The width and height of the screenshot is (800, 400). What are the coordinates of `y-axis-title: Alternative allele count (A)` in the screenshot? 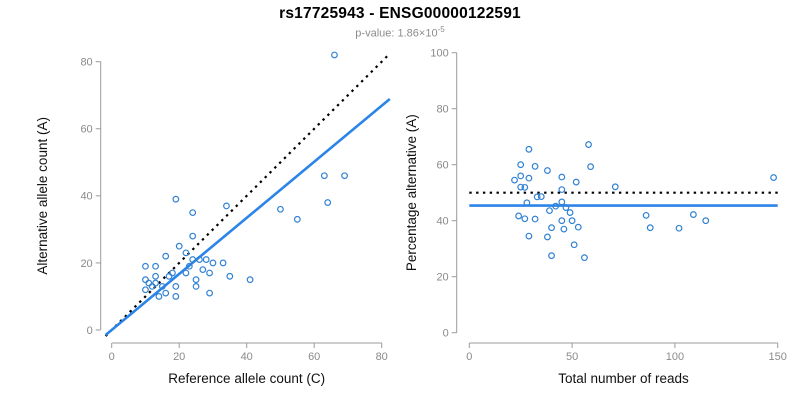 It's located at (42, 196).